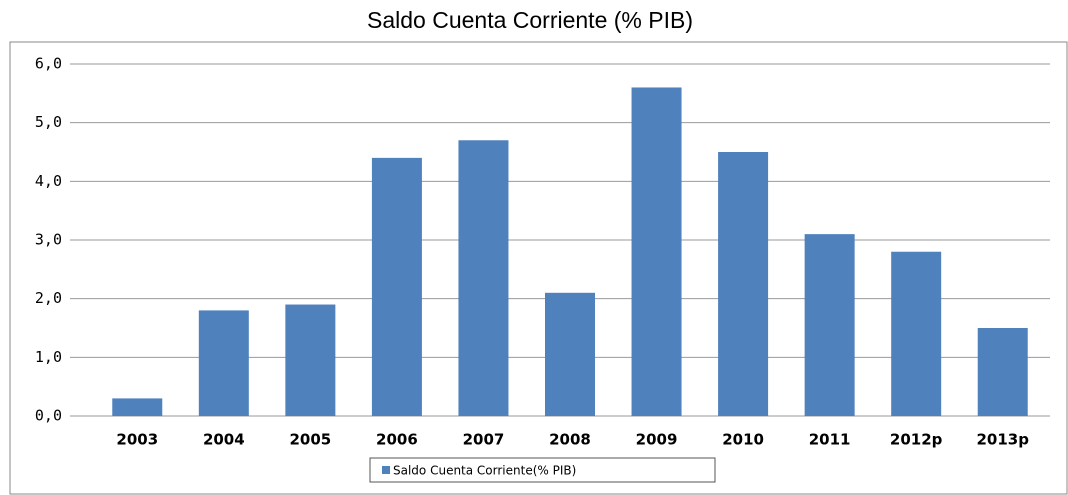 The height and width of the screenshot is (495, 1068). What do you see at coordinates (48, 64) in the screenshot?
I see `y-tick-label: 6,0` at bounding box center [48, 64].